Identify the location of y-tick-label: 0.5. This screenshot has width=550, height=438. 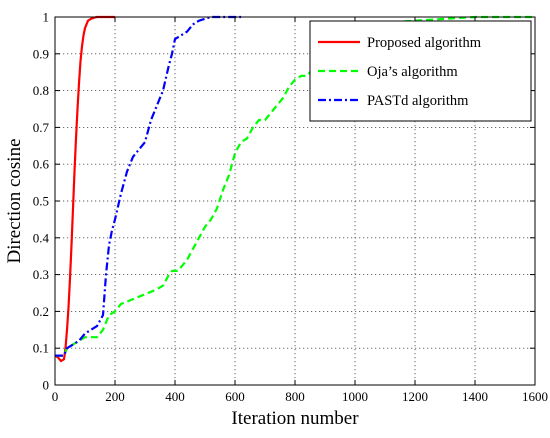
(41, 201).